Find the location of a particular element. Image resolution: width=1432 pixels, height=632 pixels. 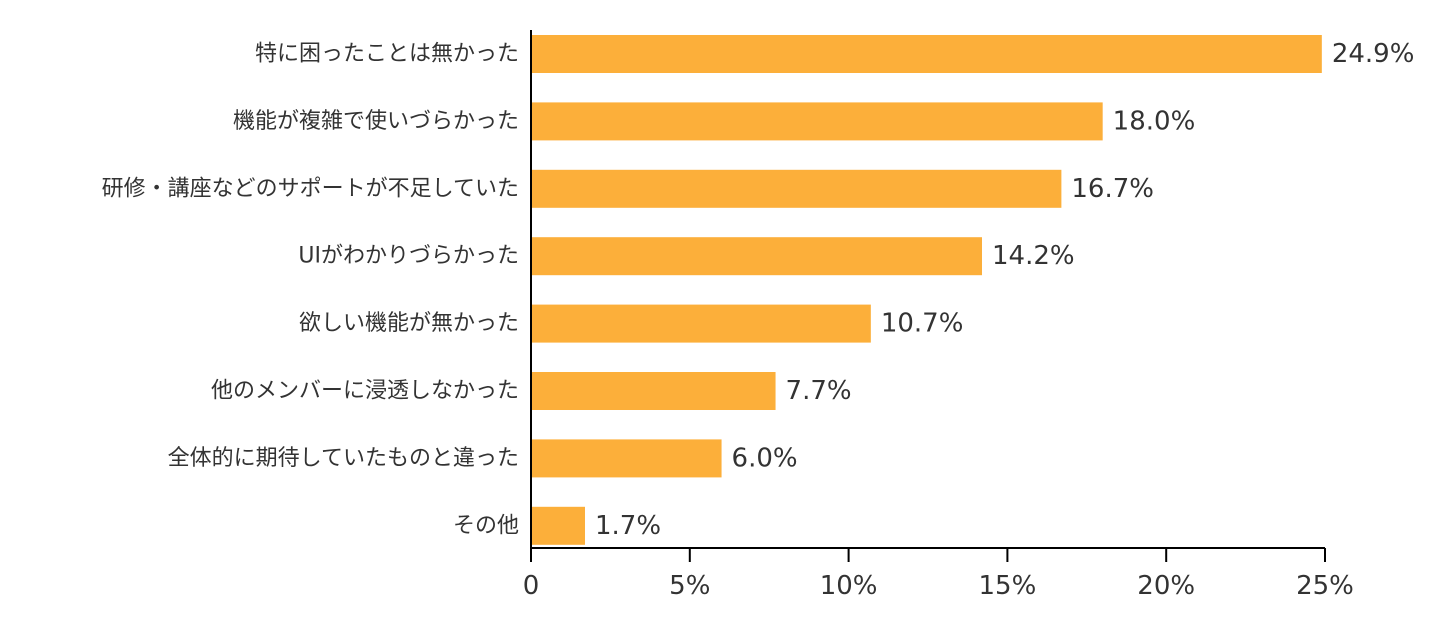

x-tick-label: 10% is located at coordinates (849, 586).